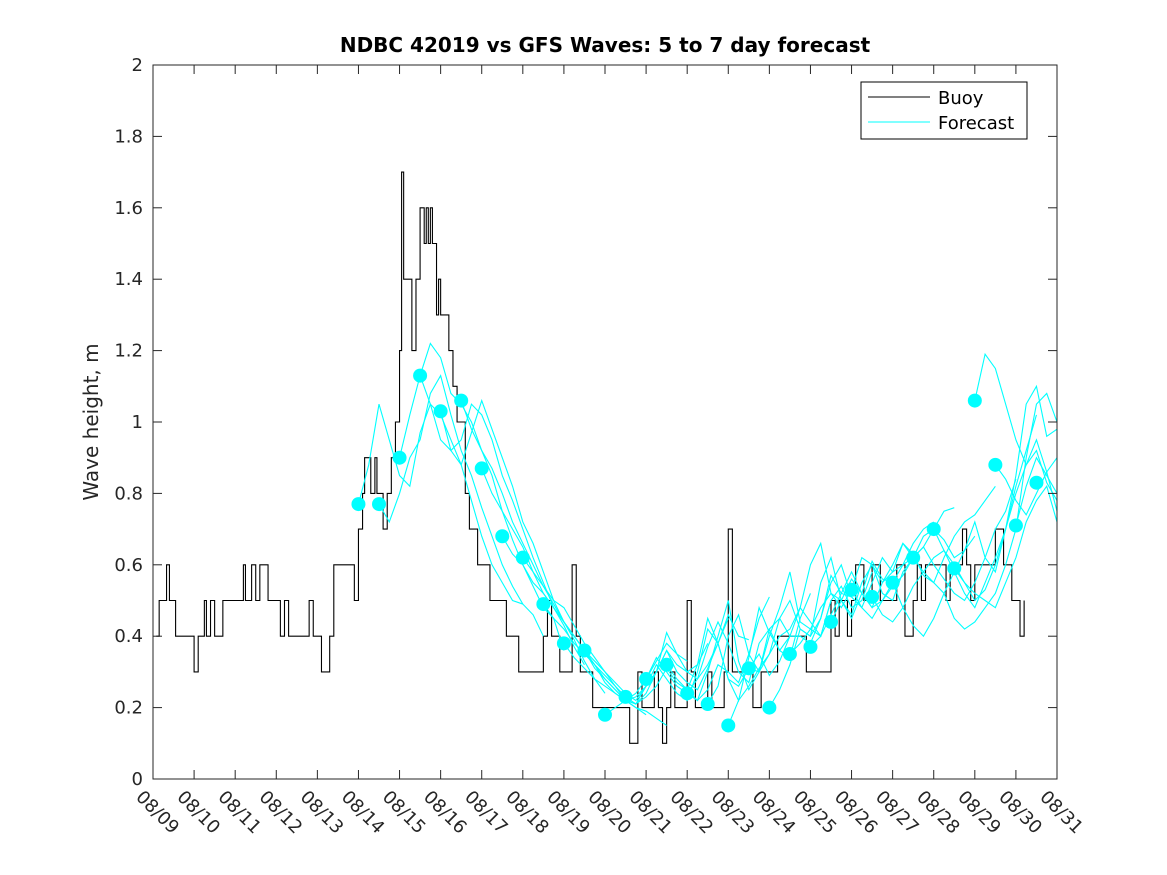  Describe the element at coordinates (404, 813) in the screenshot. I see `x-tick-label: 08/15` at that location.